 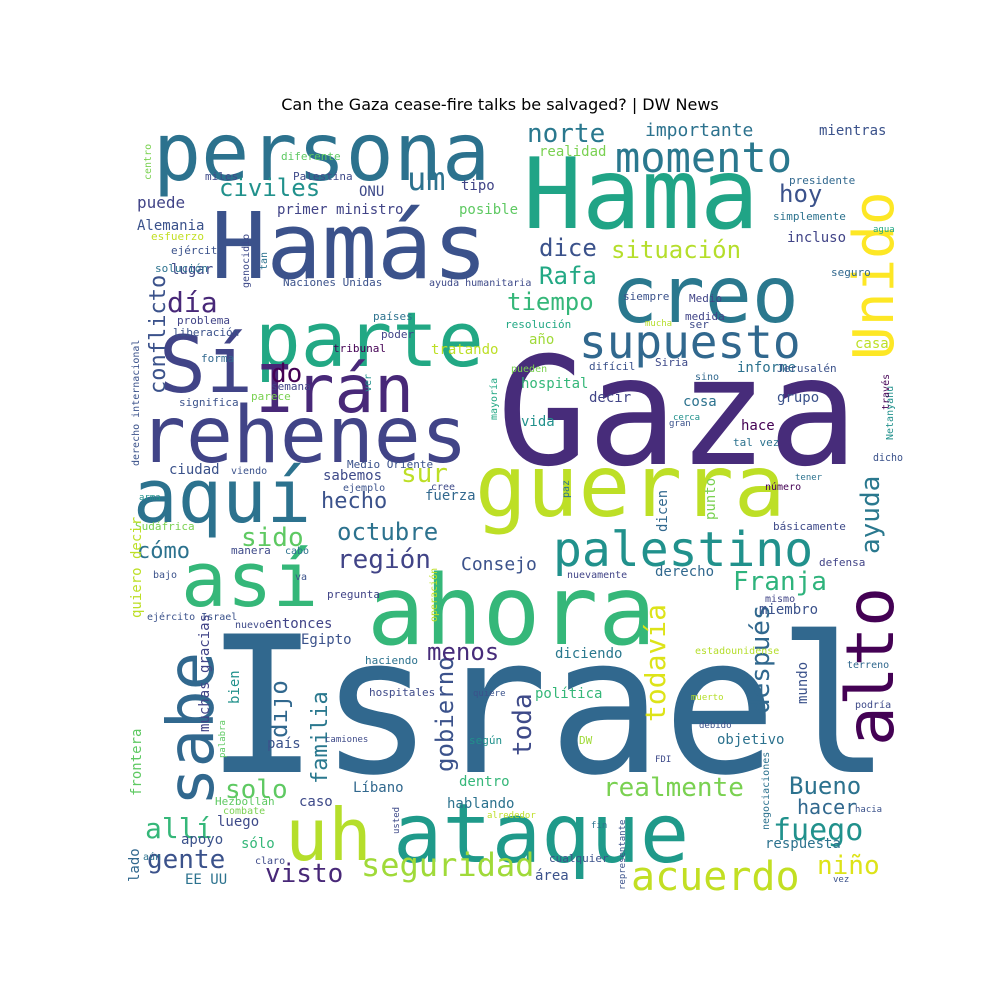 What do you see at coordinates (264, 261) in the screenshot?
I see `word-tan: tan` at bounding box center [264, 261].